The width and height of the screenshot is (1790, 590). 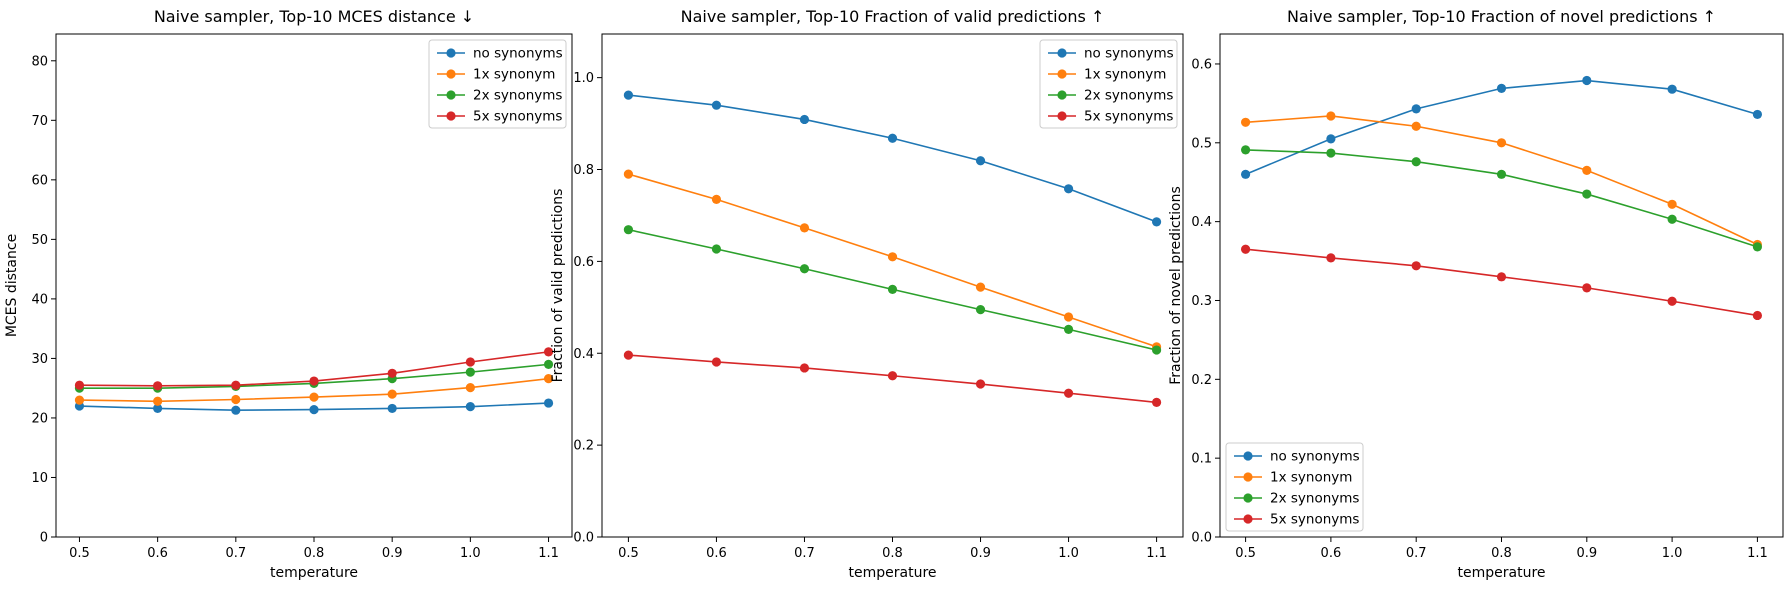 What do you see at coordinates (1201, 64) in the screenshot?
I see `y-tick-label: 0.6` at bounding box center [1201, 64].